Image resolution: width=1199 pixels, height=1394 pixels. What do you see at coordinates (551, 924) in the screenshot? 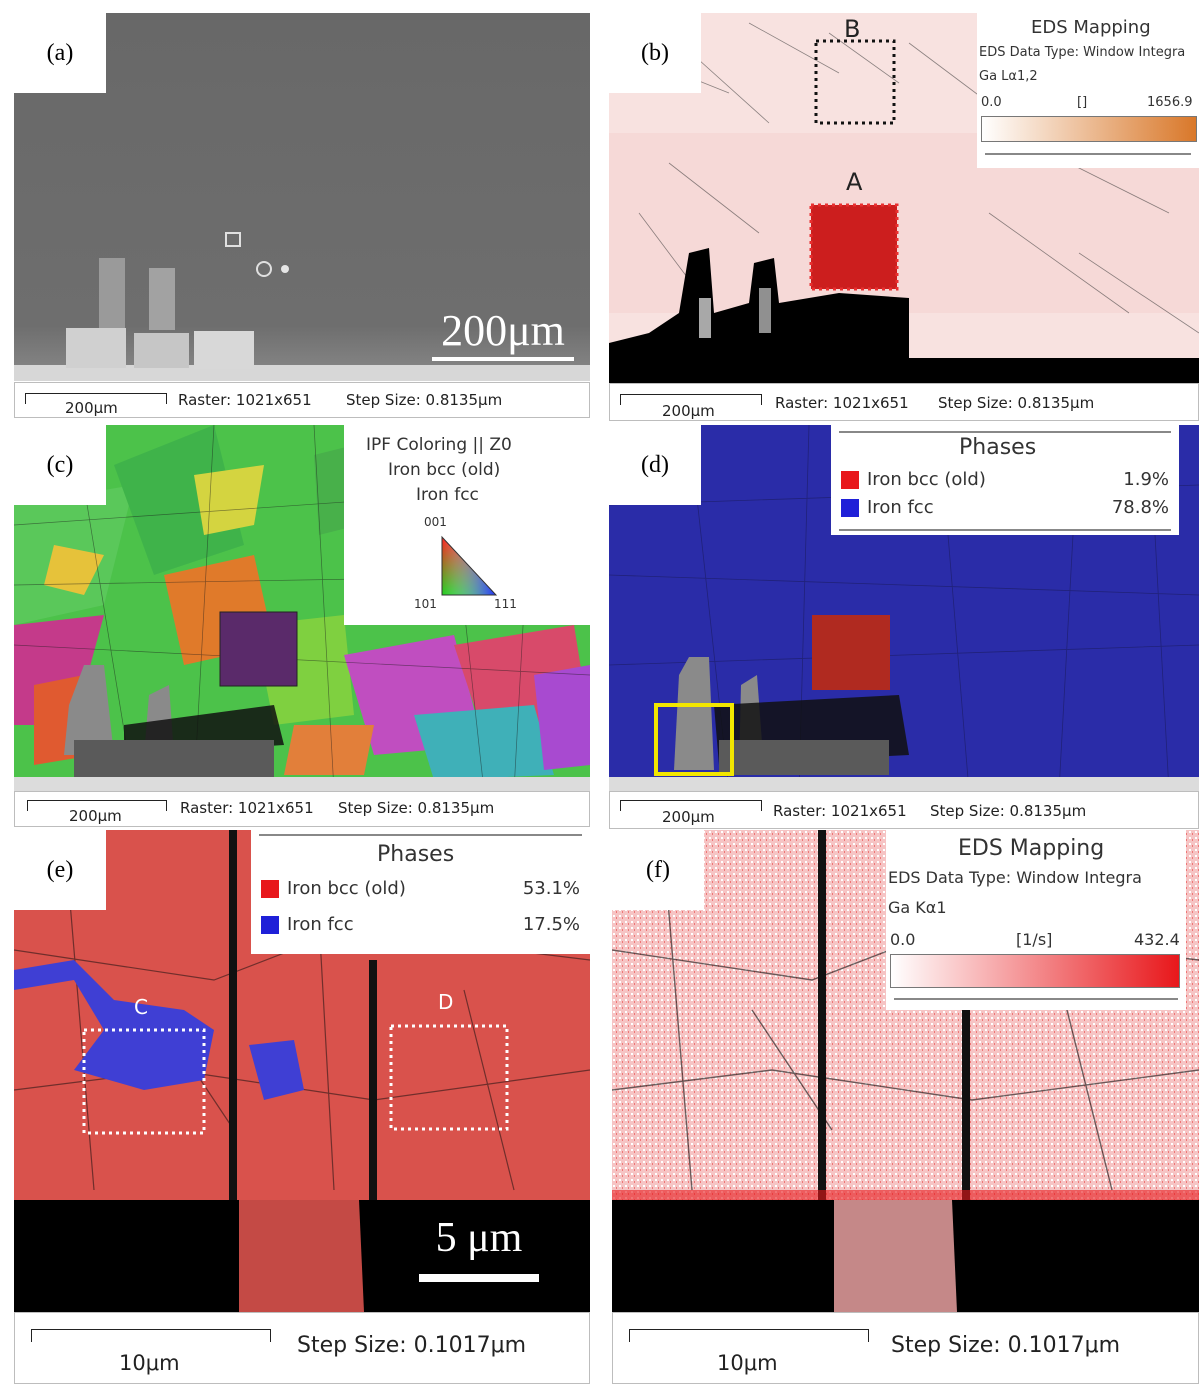
I see `legend-pct2: 17.5%` at bounding box center [551, 924].